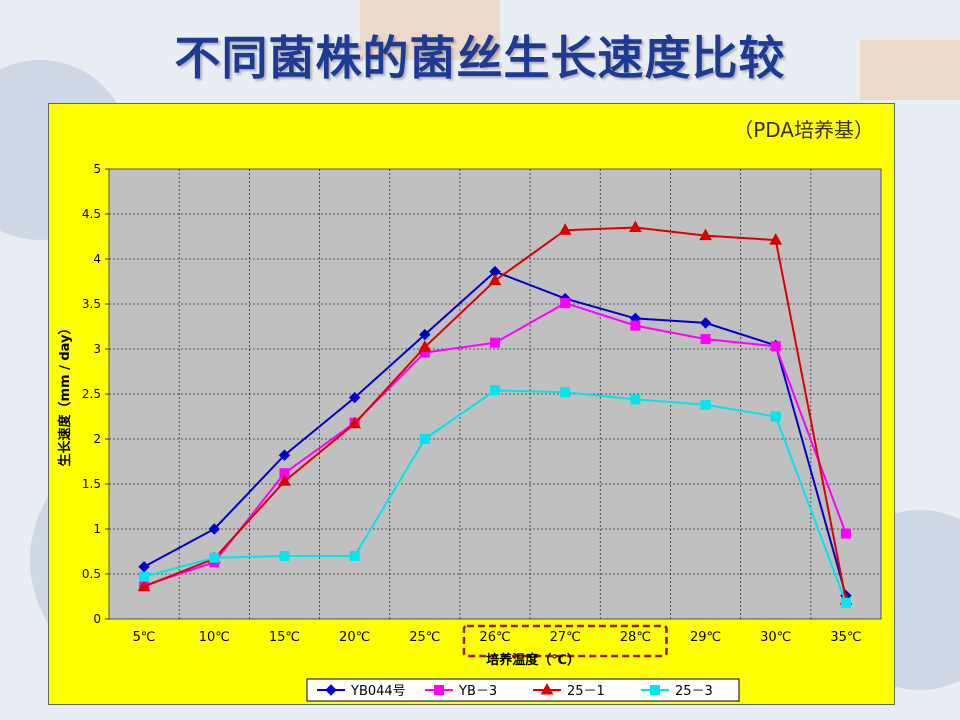 The image size is (960, 720). Describe the element at coordinates (97, 439) in the screenshot. I see `y-tick-label: 2` at that location.